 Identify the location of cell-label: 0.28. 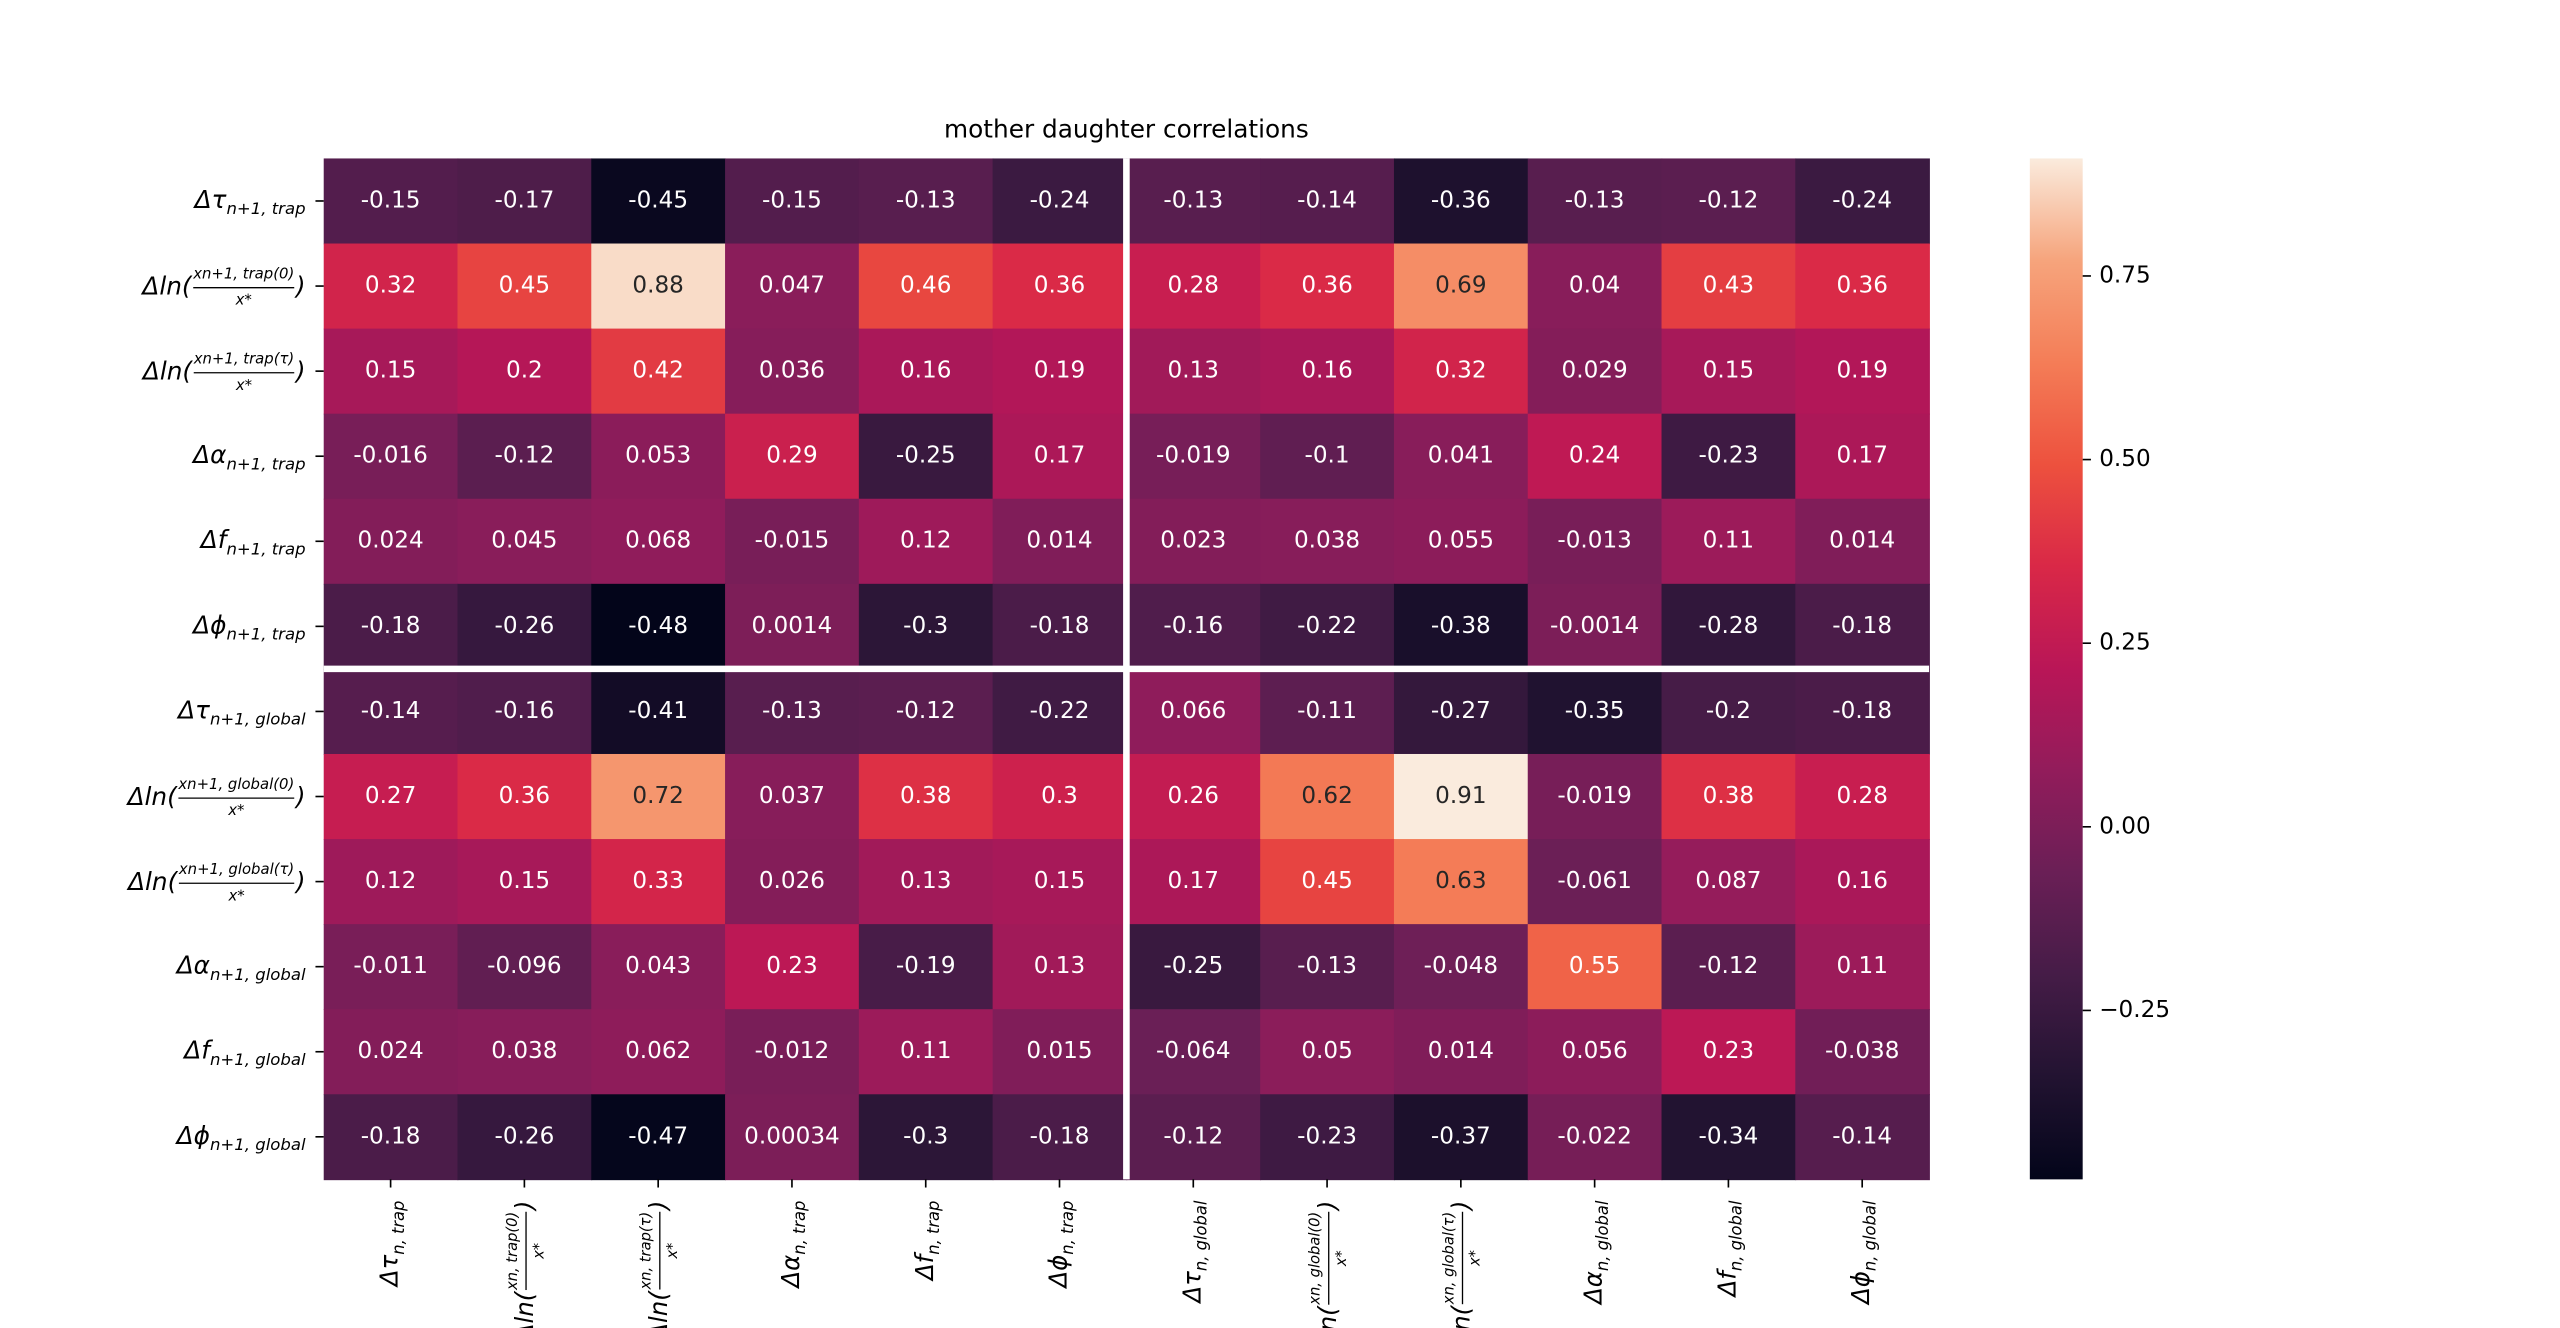
(1193, 286).